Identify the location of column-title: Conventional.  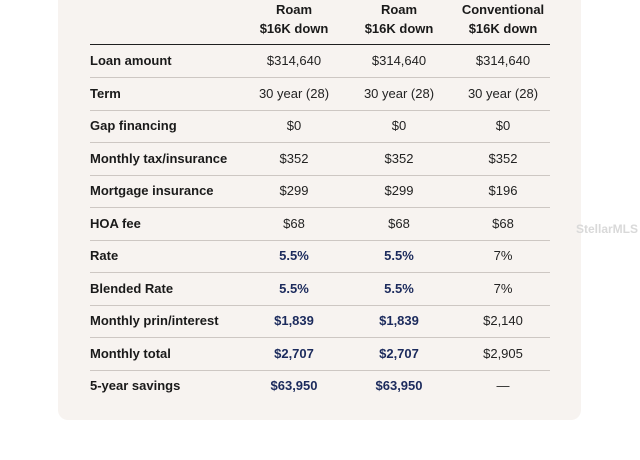
(503, 9).